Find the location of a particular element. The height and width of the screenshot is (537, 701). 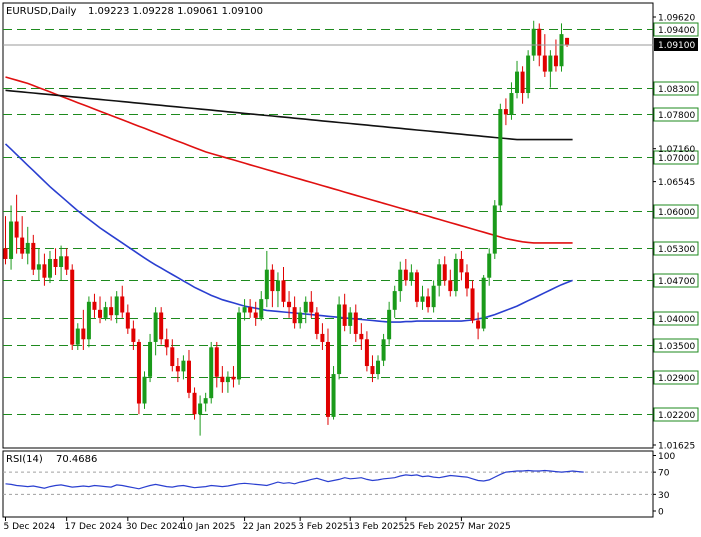

time-tick-label: 25 Feb 2025 is located at coordinates (432, 527).